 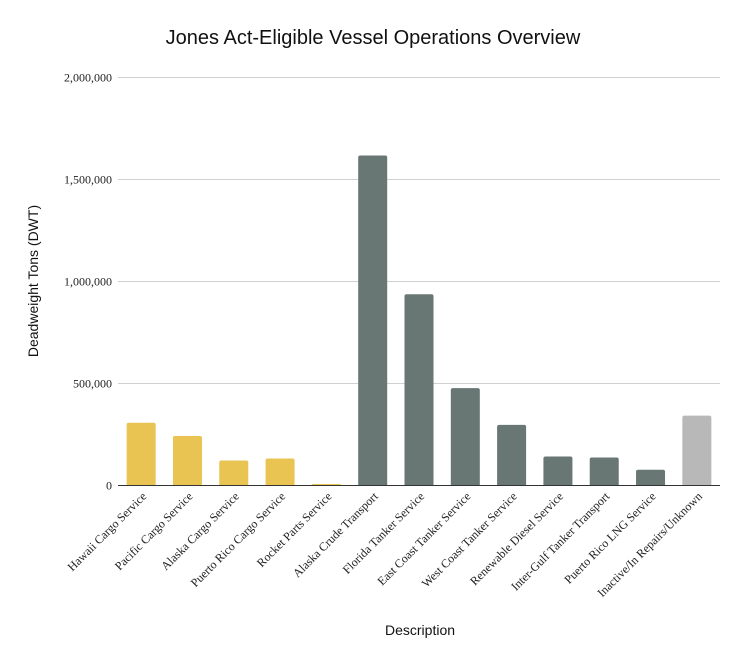 I want to click on x-category-label: Alaska Crude Transport, so click(x=335, y=534).